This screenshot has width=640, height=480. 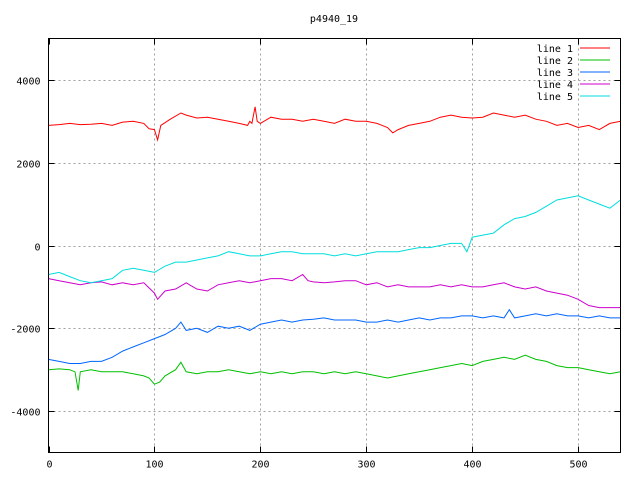 What do you see at coordinates (555, 85) in the screenshot?
I see `legend-label-4: line 4` at bounding box center [555, 85].